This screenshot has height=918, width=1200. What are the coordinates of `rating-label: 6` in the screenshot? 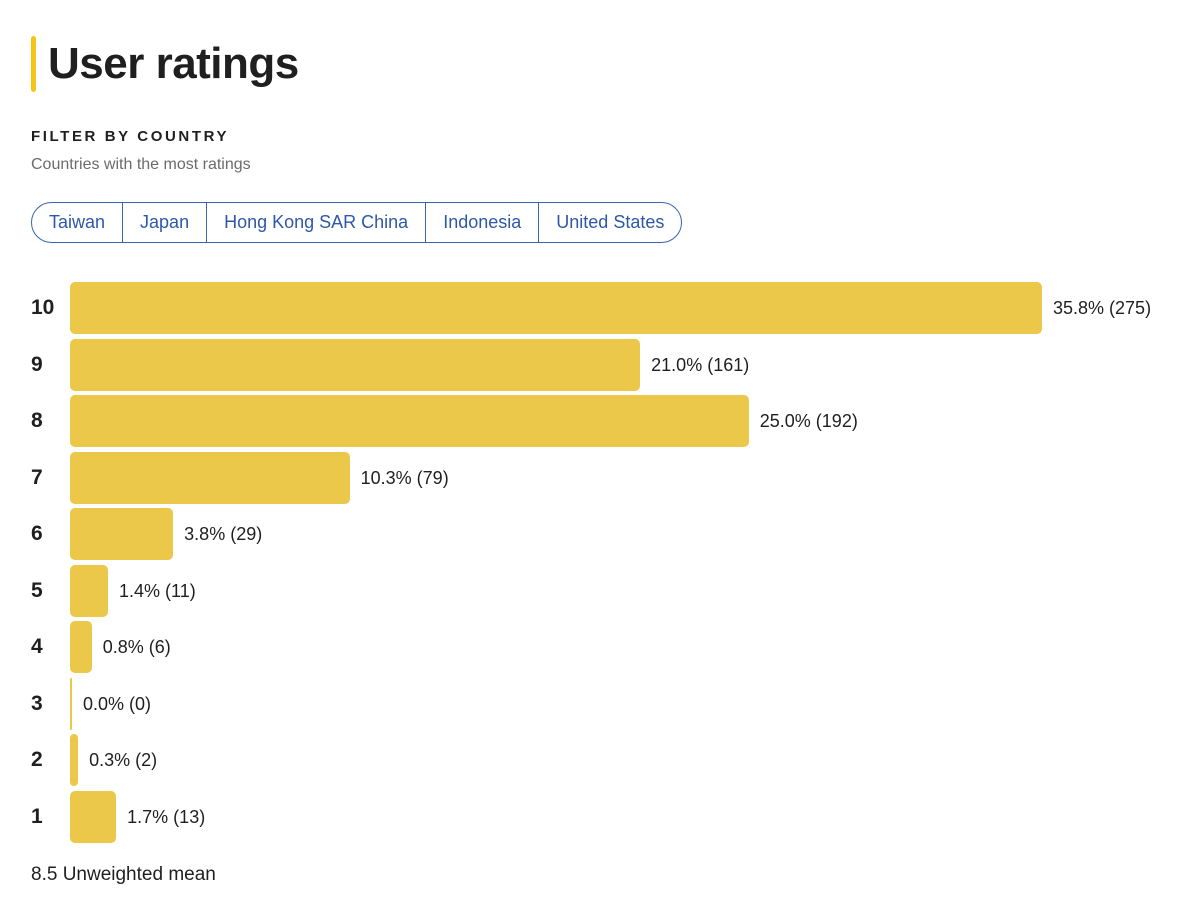 It's located at (37, 533).